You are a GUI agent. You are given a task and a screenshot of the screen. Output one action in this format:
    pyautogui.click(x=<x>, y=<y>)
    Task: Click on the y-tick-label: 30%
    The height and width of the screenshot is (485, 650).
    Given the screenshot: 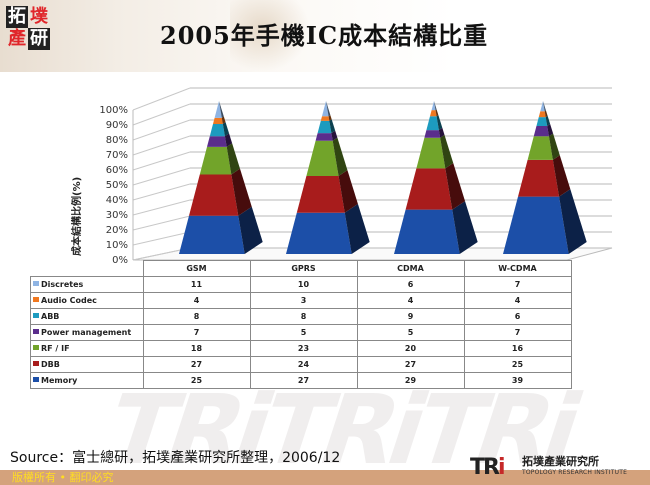 What is the action you would take?
    pyautogui.click(x=117, y=215)
    